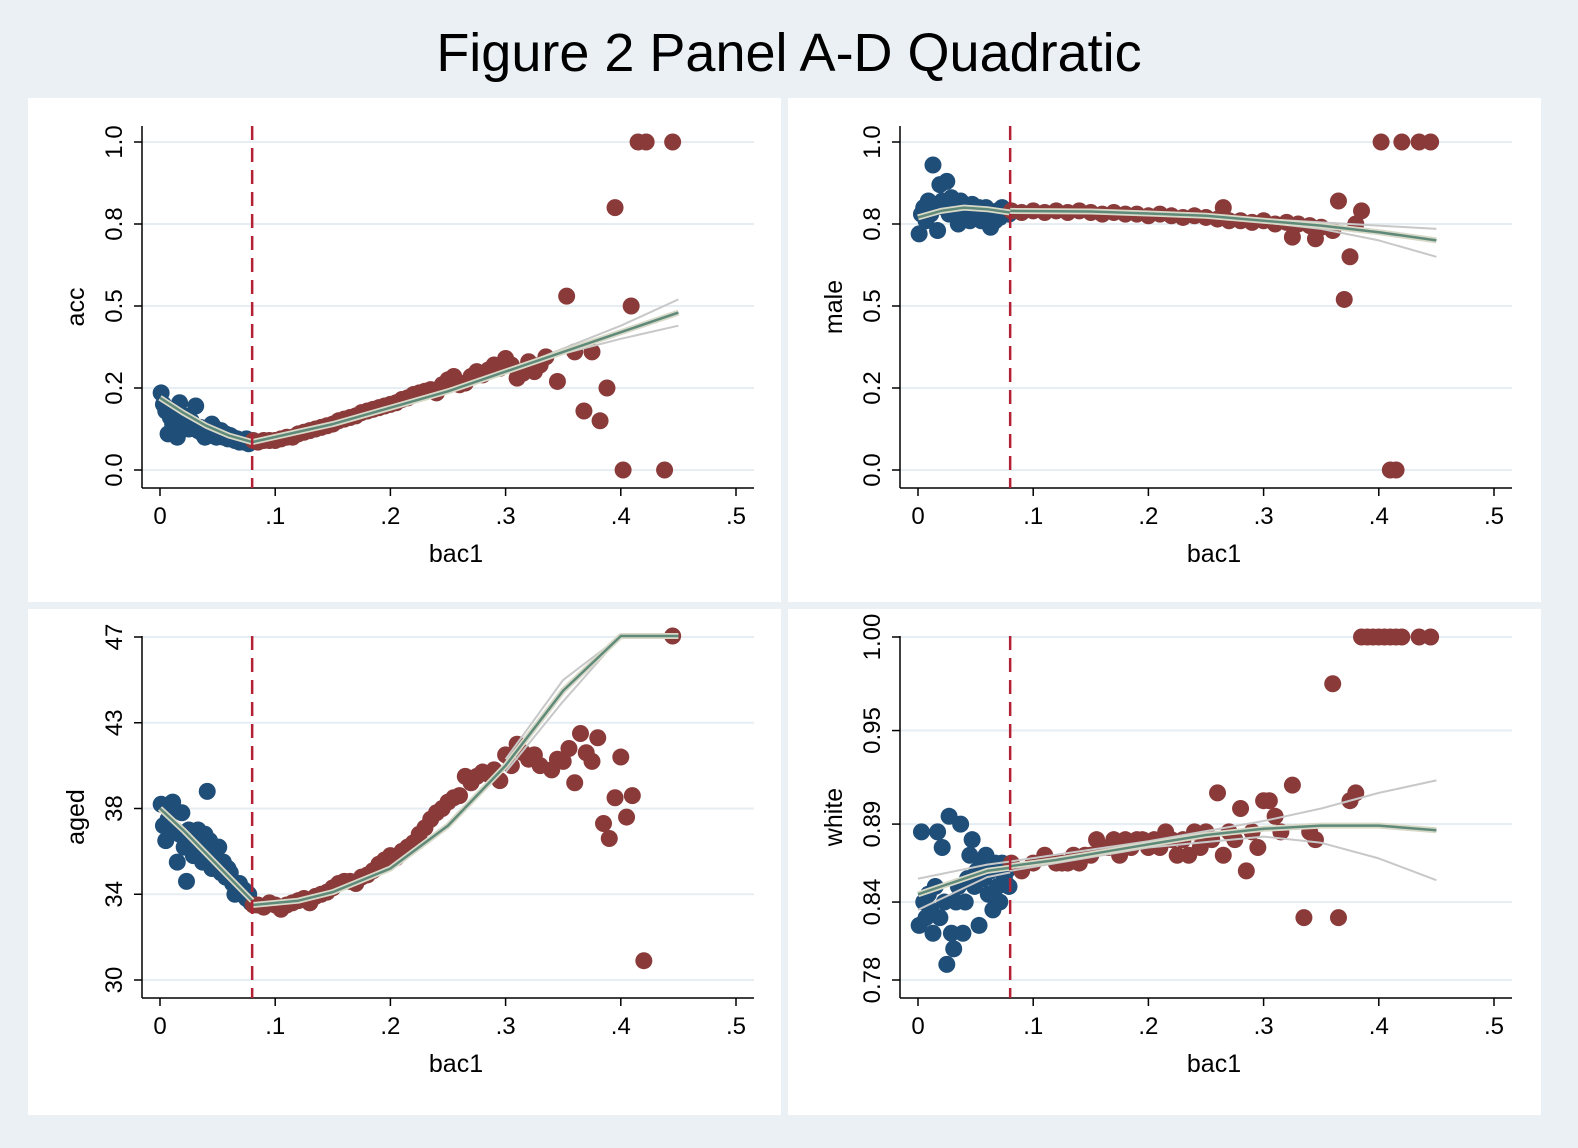 The height and width of the screenshot is (1148, 1578). What do you see at coordinates (159, 516) in the screenshot?
I see `panel-a-x-tick-label: 0` at bounding box center [159, 516].